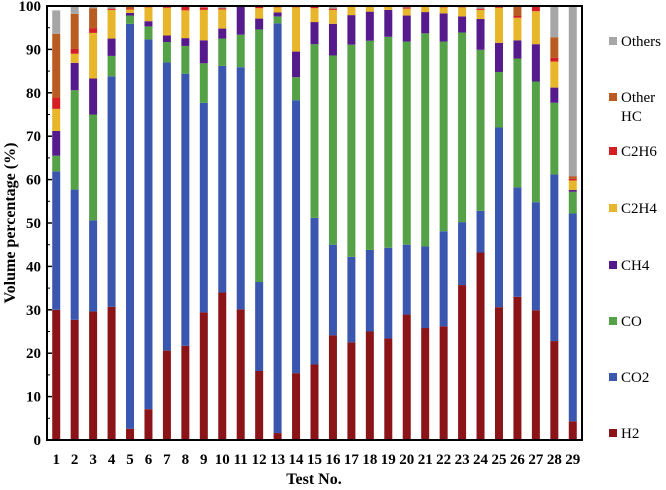  Describe the element at coordinates (33, 224) in the screenshot. I see `y-tick-label: 50` at that location.